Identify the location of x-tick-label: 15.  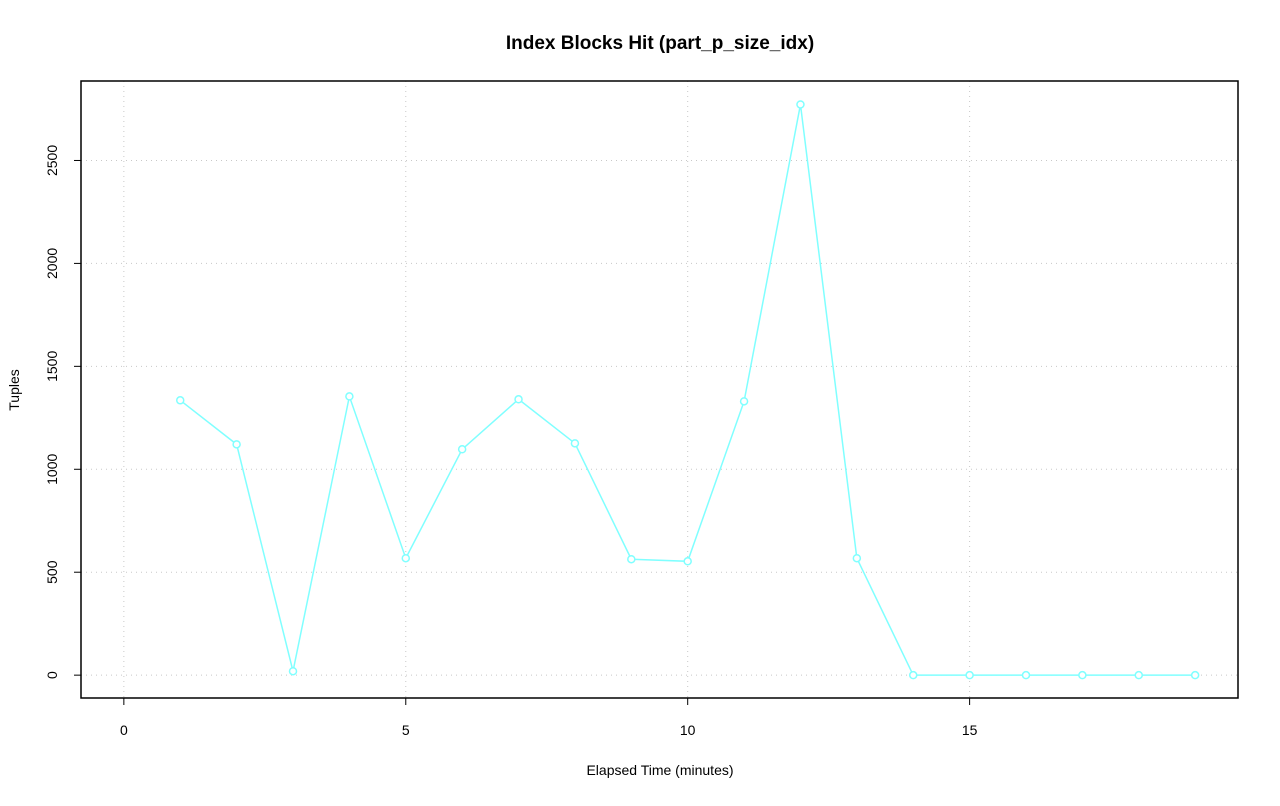
(970, 730).